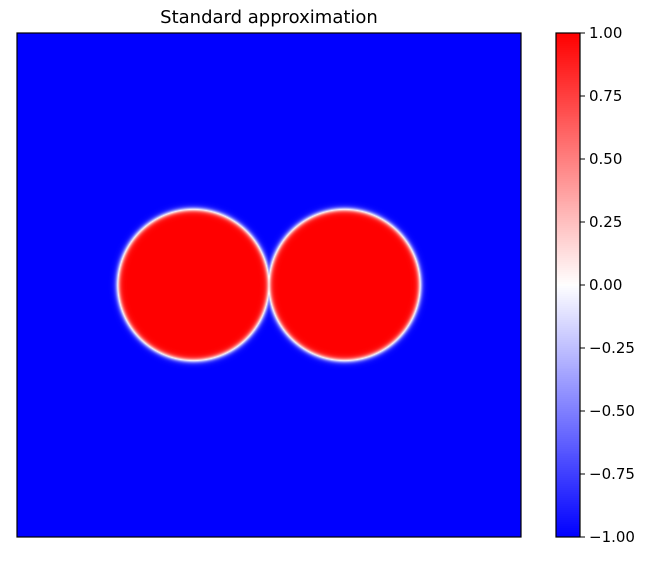 Image resolution: width=648 pixels, height=566 pixels. What do you see at coordinates (605, 159) in the screenshot?
I see `colorbar-tick-label: 0.50` at bounding box center [605, 159].